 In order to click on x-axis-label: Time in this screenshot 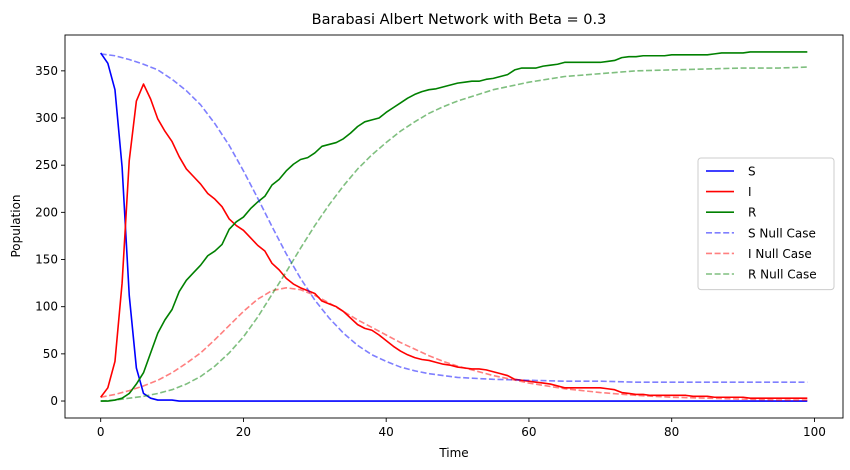, I will do `click(453, 453)`.